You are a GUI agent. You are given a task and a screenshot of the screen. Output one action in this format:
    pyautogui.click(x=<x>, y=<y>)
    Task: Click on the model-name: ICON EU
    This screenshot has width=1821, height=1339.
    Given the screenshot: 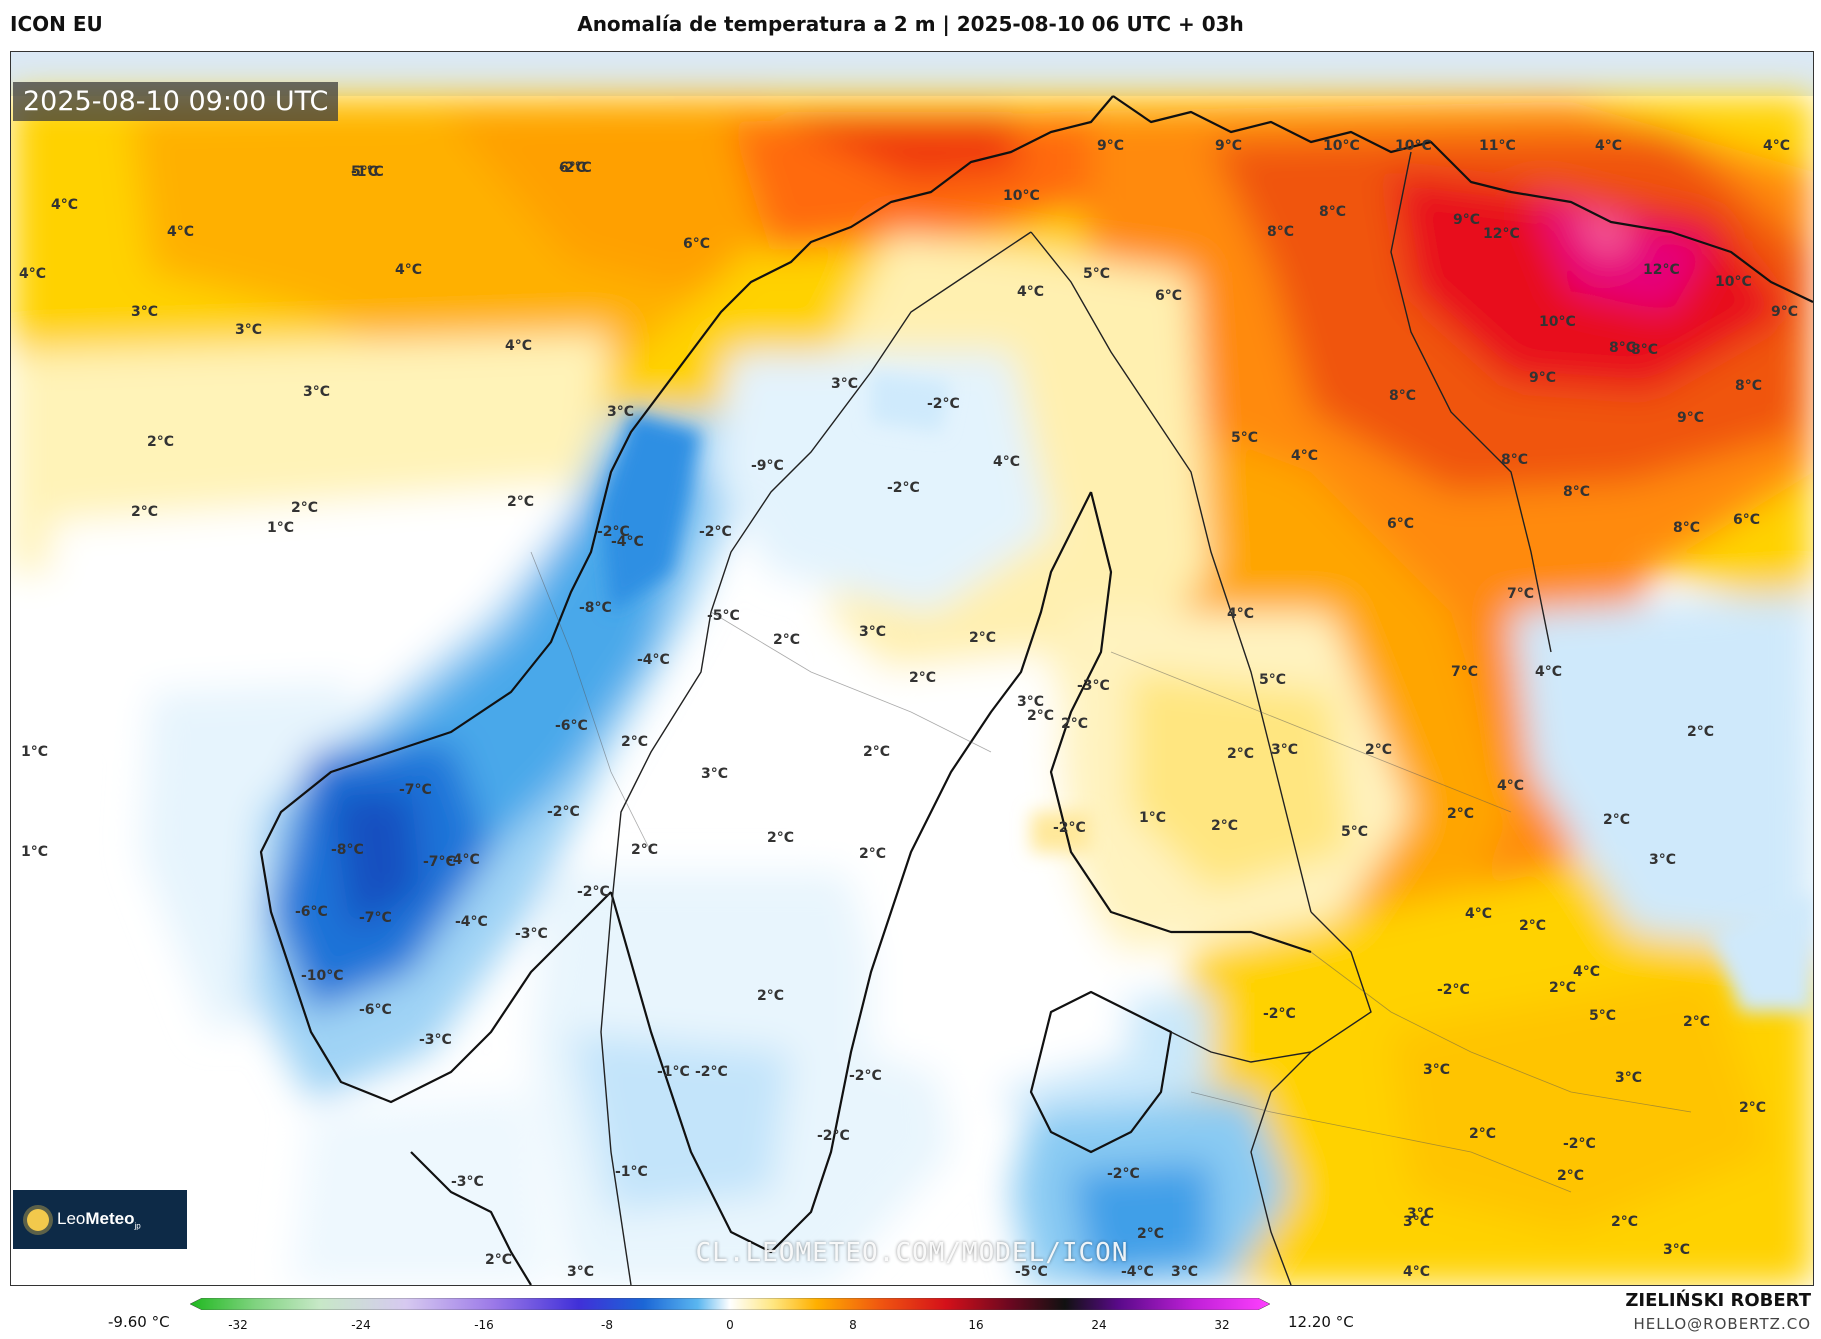 What is the action you would take?
    pyautogui.click(x=56, y=24)
    